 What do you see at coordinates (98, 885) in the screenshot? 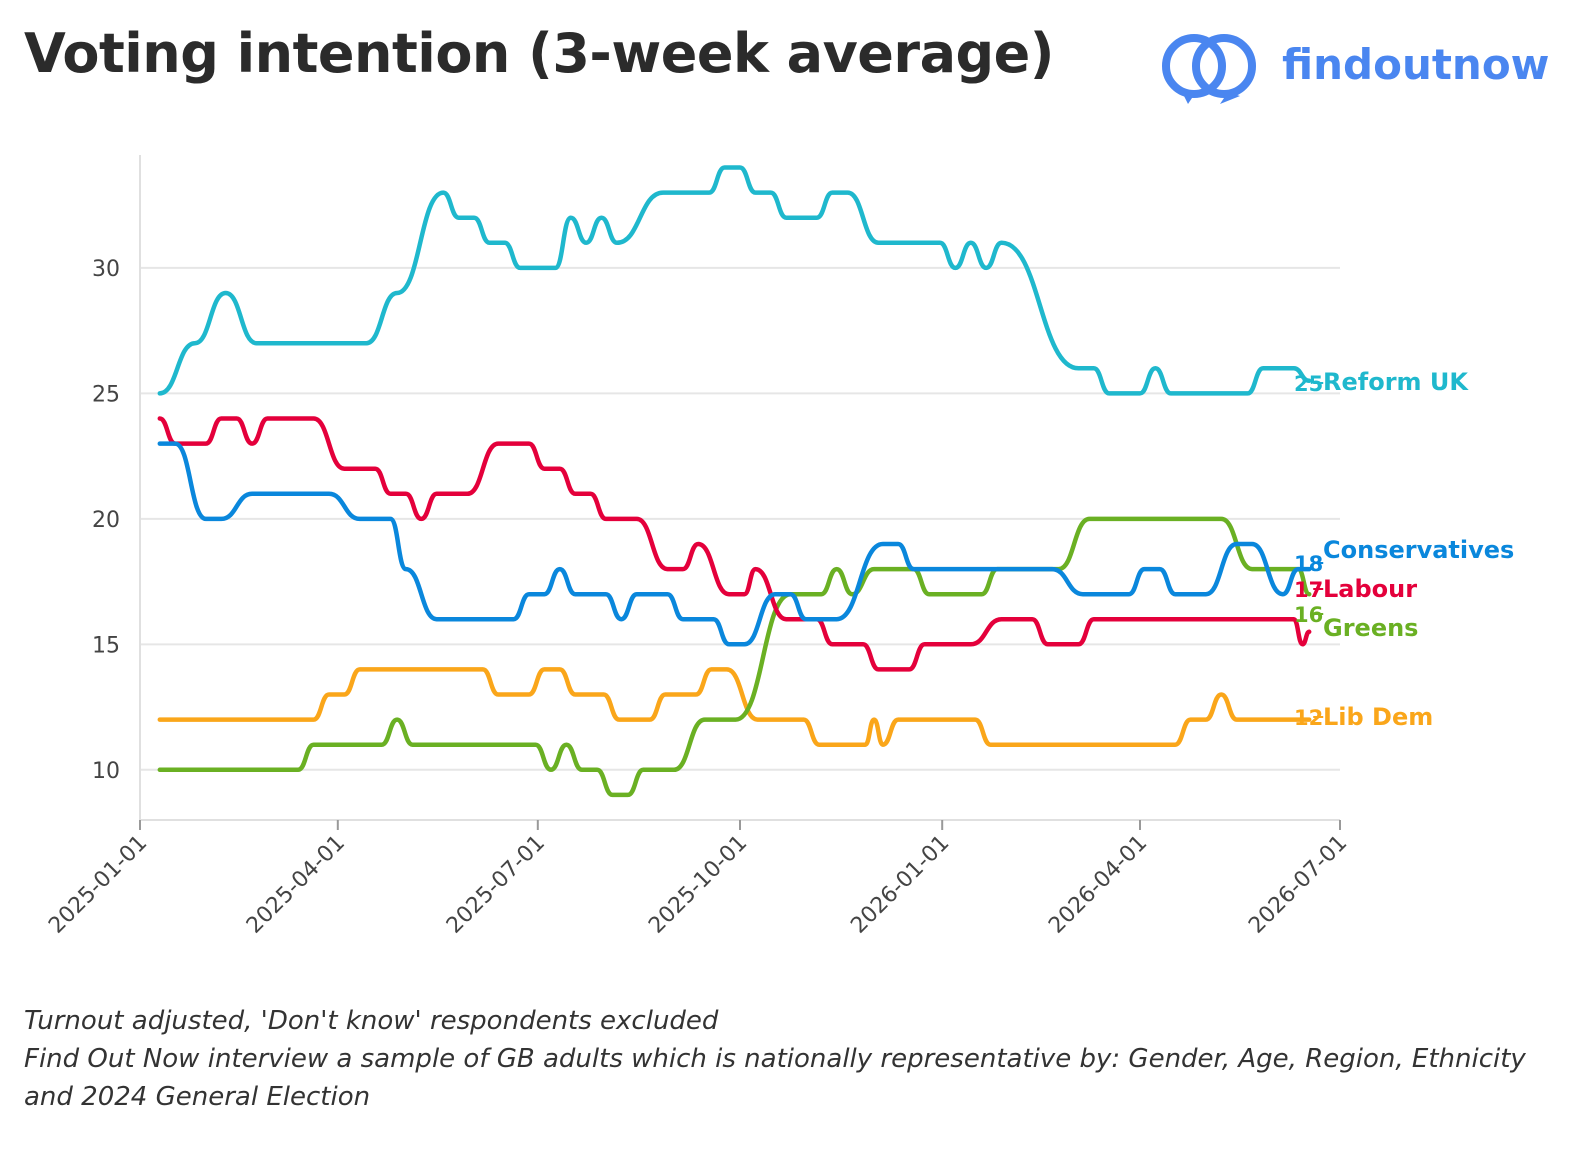
I see `x-tick-label: 2025-01-01` at bounding box center [98, 885].